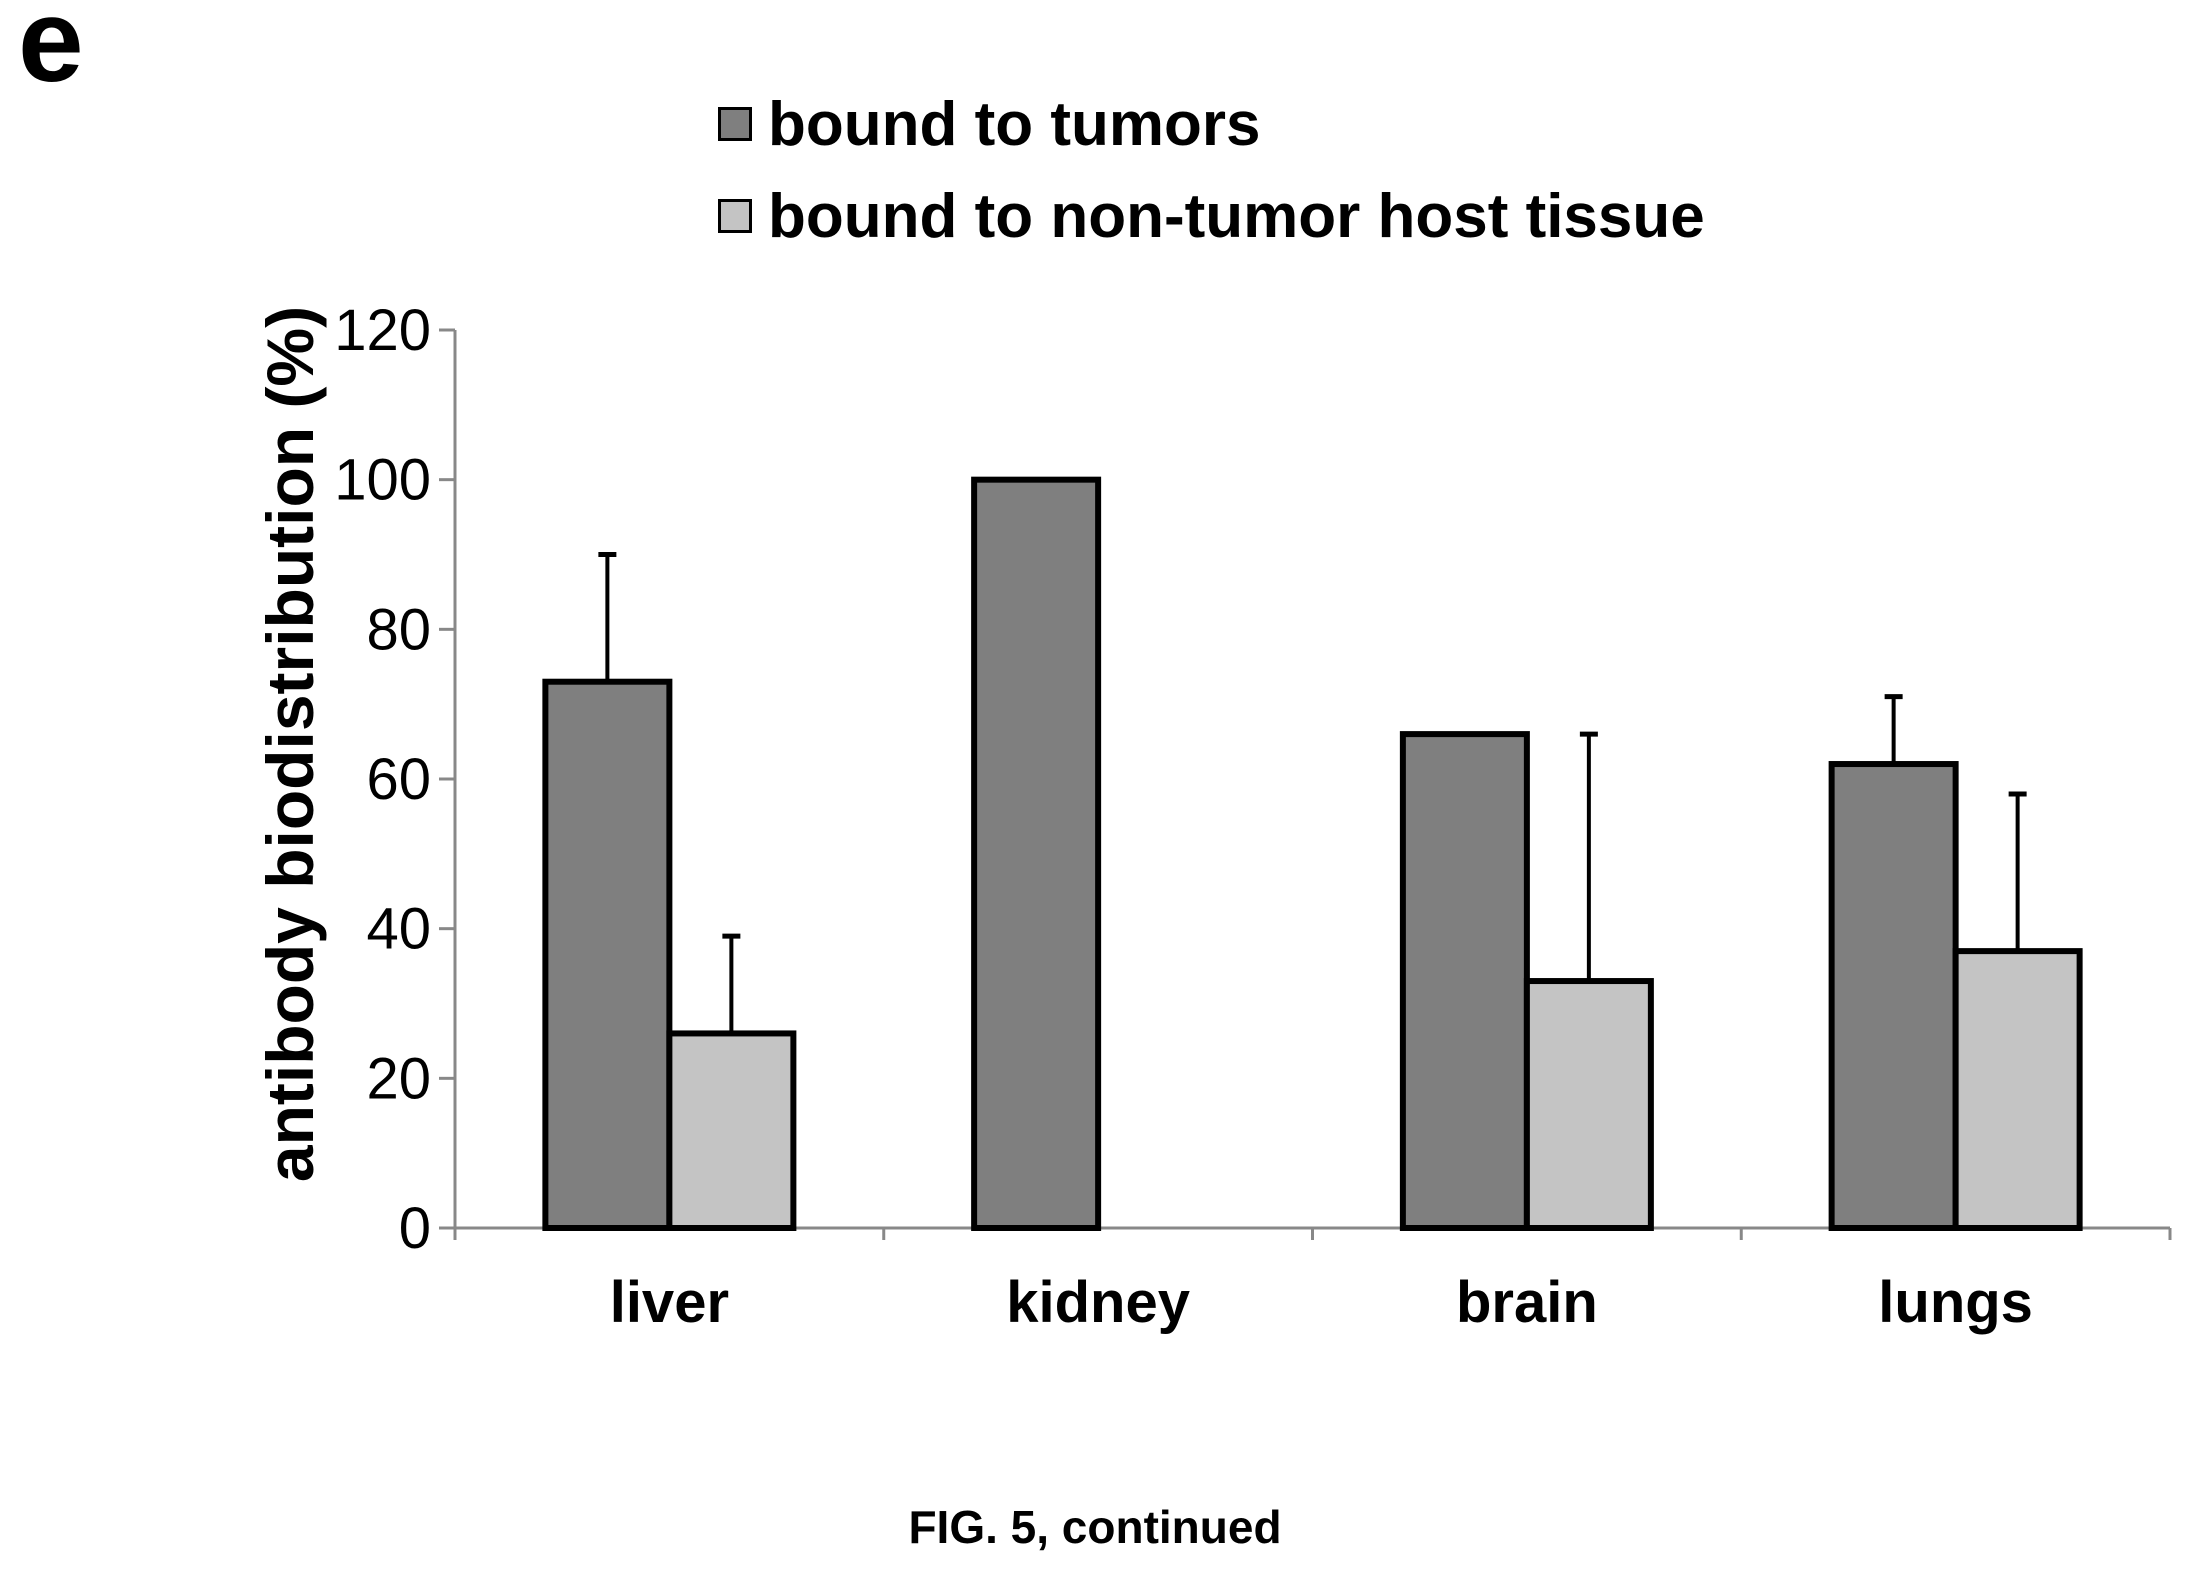 The height and width of the screenshot is (1573, 2190). What do you see at coordinates (1893, 996) in the screenshot?
I see `bar-lungs-tumor` at bounding box center [1893, 996].